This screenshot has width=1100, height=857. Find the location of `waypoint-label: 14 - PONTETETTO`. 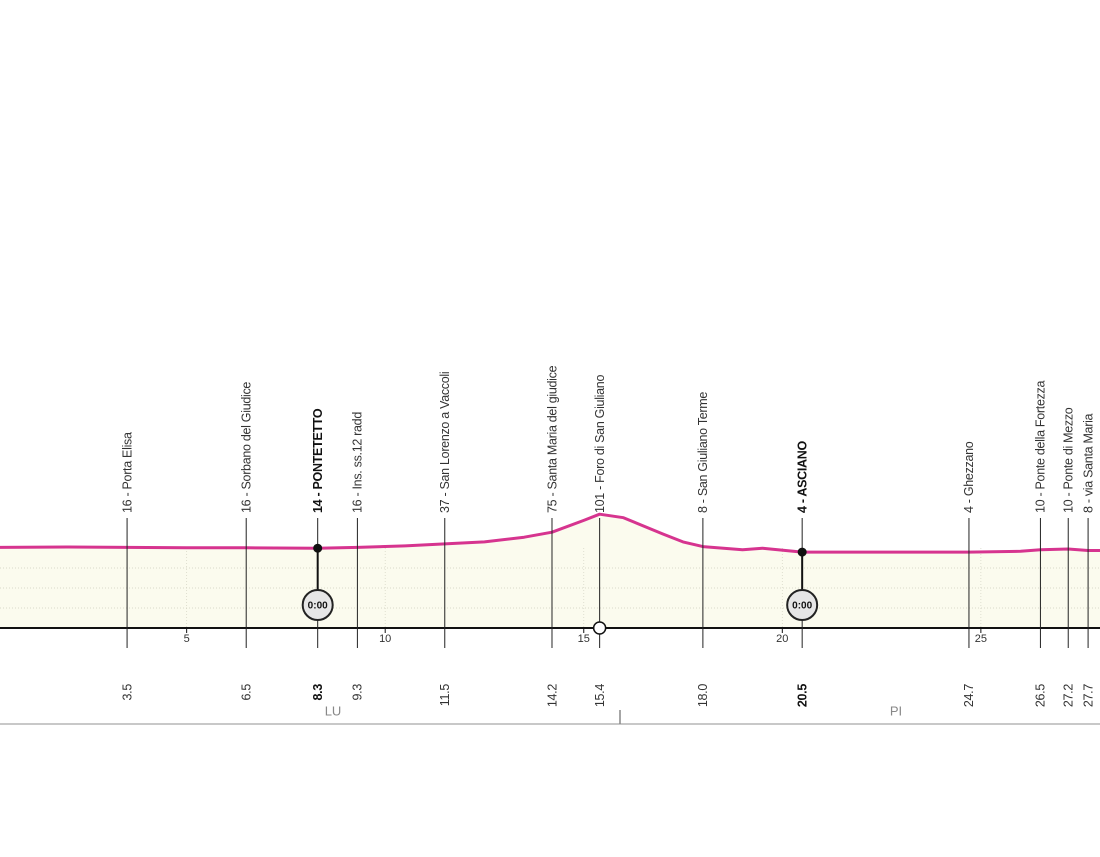

waypoint-label: 14 - PONTETETTO is located at coordinates (318, 460).